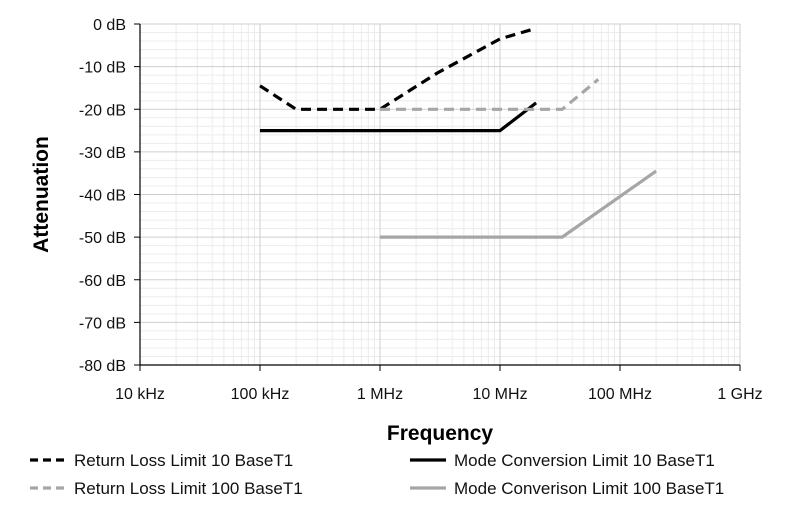 The width and height of the screenshot is (788, 507). Describe the element at coordinates (140, 394) in the screenshot. I see `x-tick-label: 10 kHz` at that location.